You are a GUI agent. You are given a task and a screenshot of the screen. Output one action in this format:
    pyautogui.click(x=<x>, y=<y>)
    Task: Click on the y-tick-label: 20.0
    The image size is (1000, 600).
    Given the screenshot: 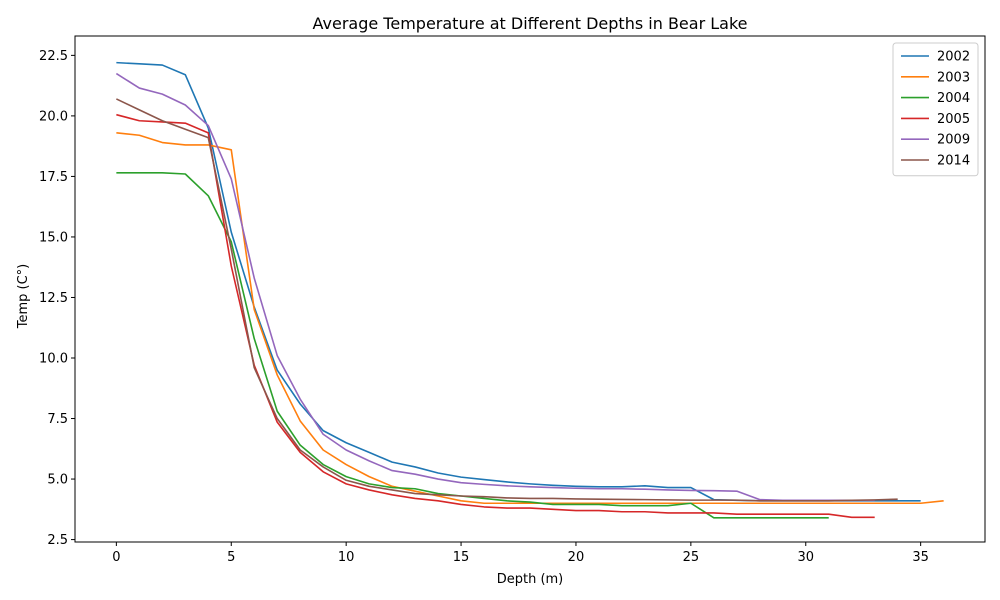 What is the action you would take?
    pyautogui.click(x=53, y=116)
    